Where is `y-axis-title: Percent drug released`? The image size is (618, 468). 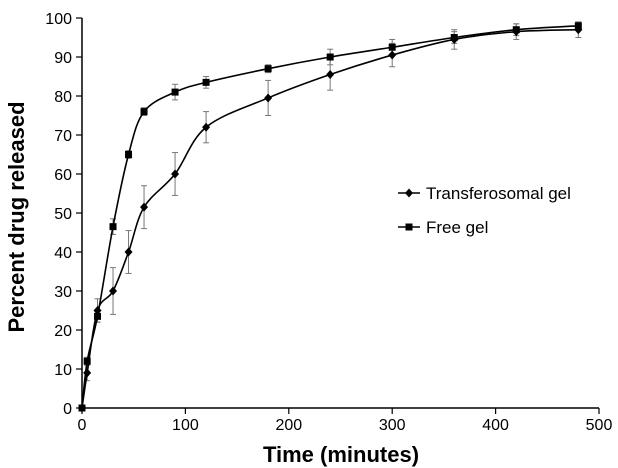
y-axis-title: Percent drug released is located at coordinates (16, 216).